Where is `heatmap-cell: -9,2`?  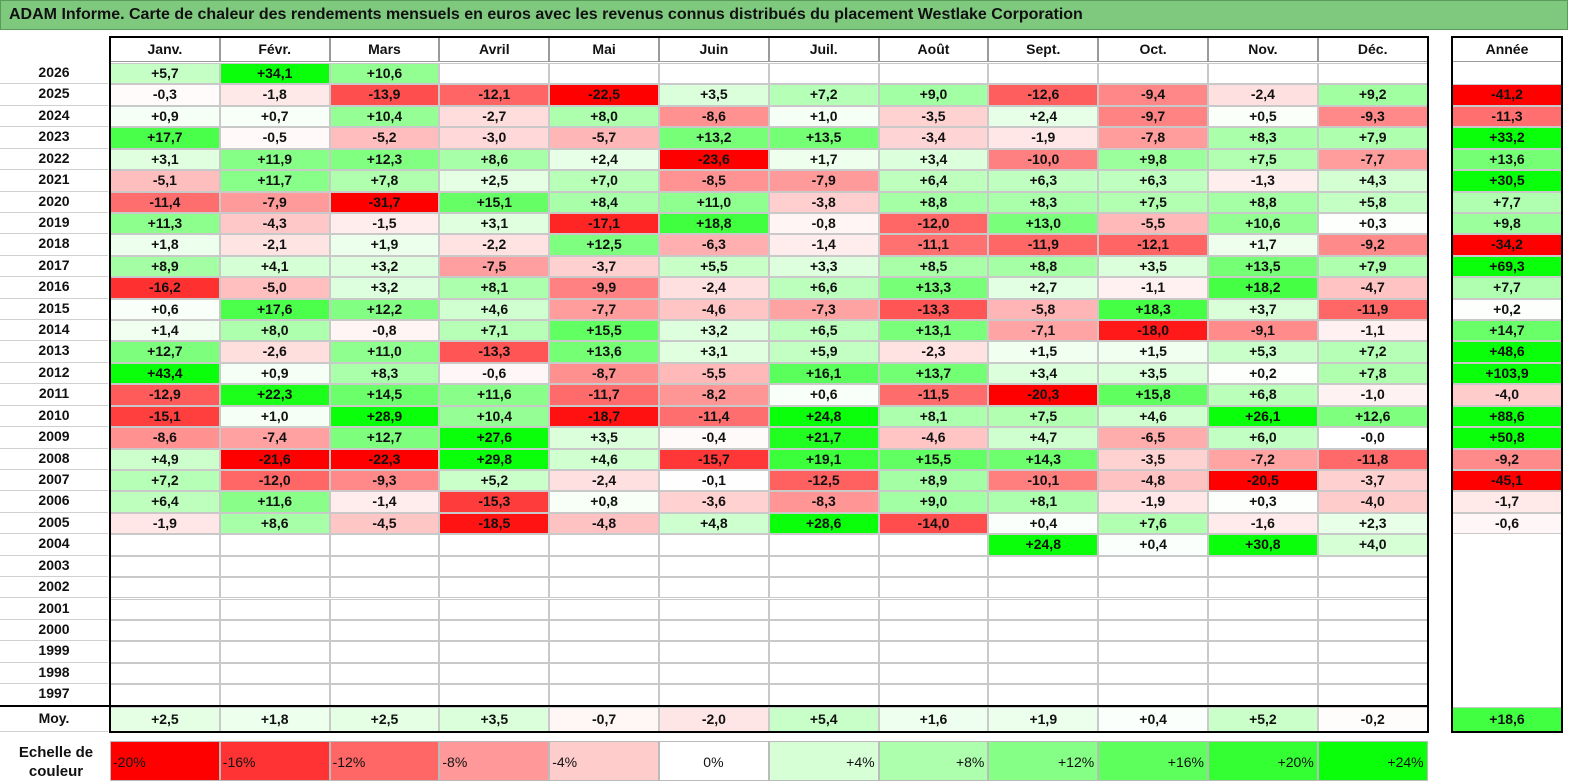 heatmap-cell: -9,2 is located at coordinates (1372, 245).